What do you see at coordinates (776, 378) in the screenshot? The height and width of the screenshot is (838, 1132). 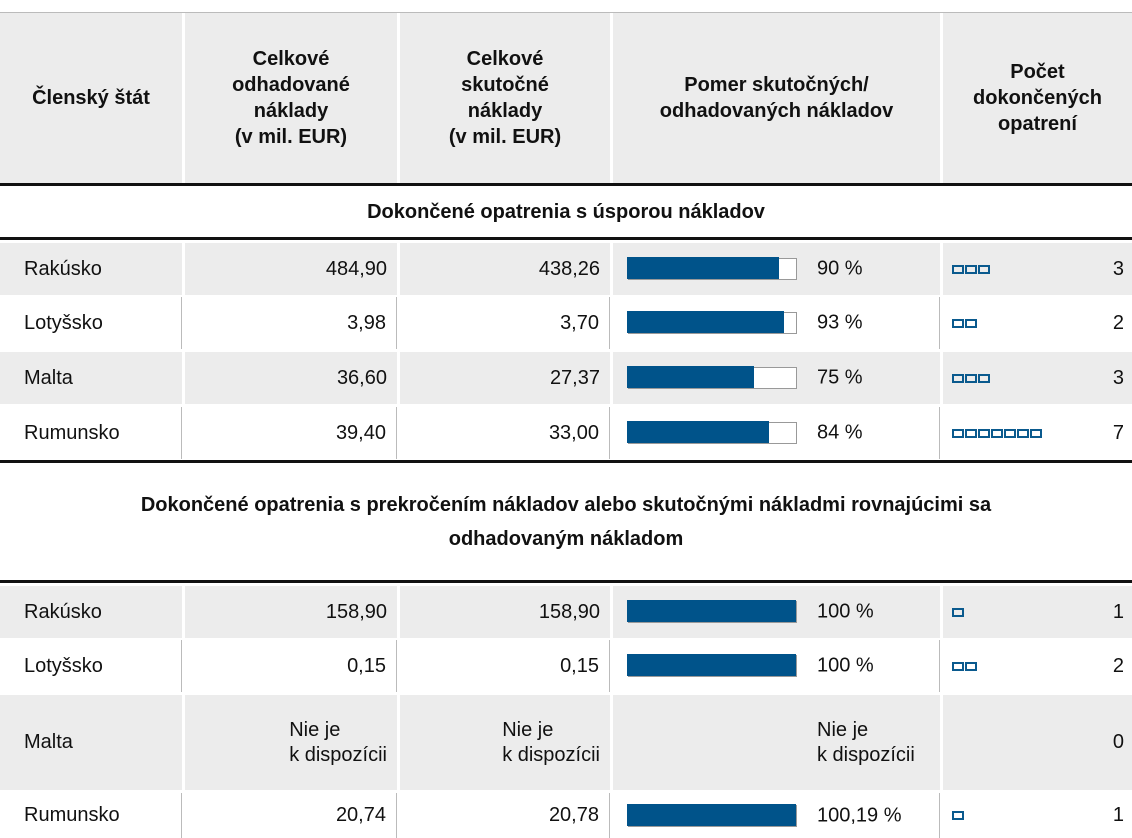 I see `ratio-cell: 75 %` at bounding box center [776, 378].